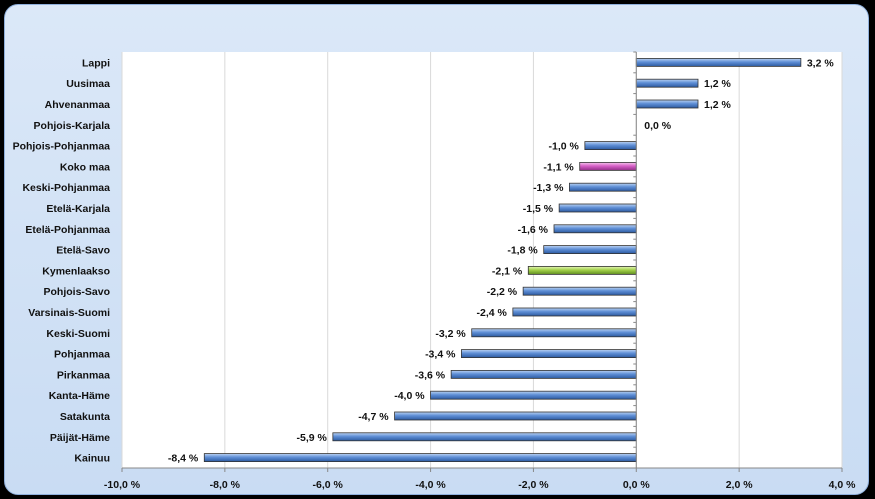 This screenshot has height=499, width=875. What do you see at coordinates (69, 313) in the screenshot?
I see `category-label: Varsinais-Suomi` at bounding box center [69, 313].